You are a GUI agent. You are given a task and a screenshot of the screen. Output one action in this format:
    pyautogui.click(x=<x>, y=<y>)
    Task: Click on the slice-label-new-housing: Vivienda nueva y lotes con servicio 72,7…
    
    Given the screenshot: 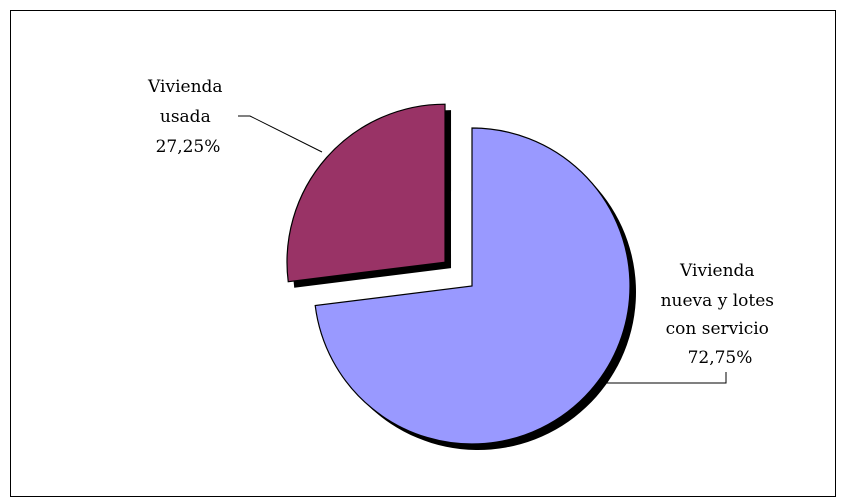 What is the action you would take?
    pyautogui.click(x=720, y=314)
    